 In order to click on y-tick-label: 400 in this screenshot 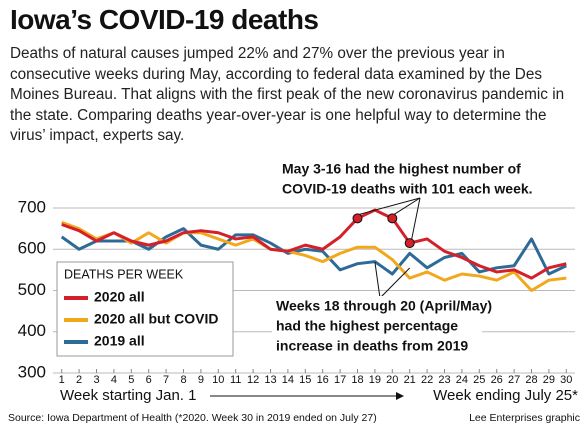, I will do `click(32, 330)`.